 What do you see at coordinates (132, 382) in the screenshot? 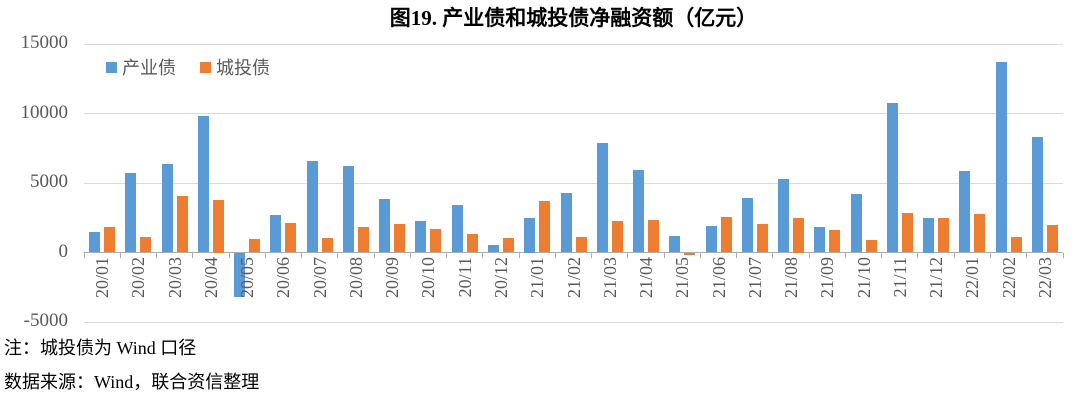
I see `note-line-2: 数据来源：Wind，联合资信整理` at bounding box center [132, 382].